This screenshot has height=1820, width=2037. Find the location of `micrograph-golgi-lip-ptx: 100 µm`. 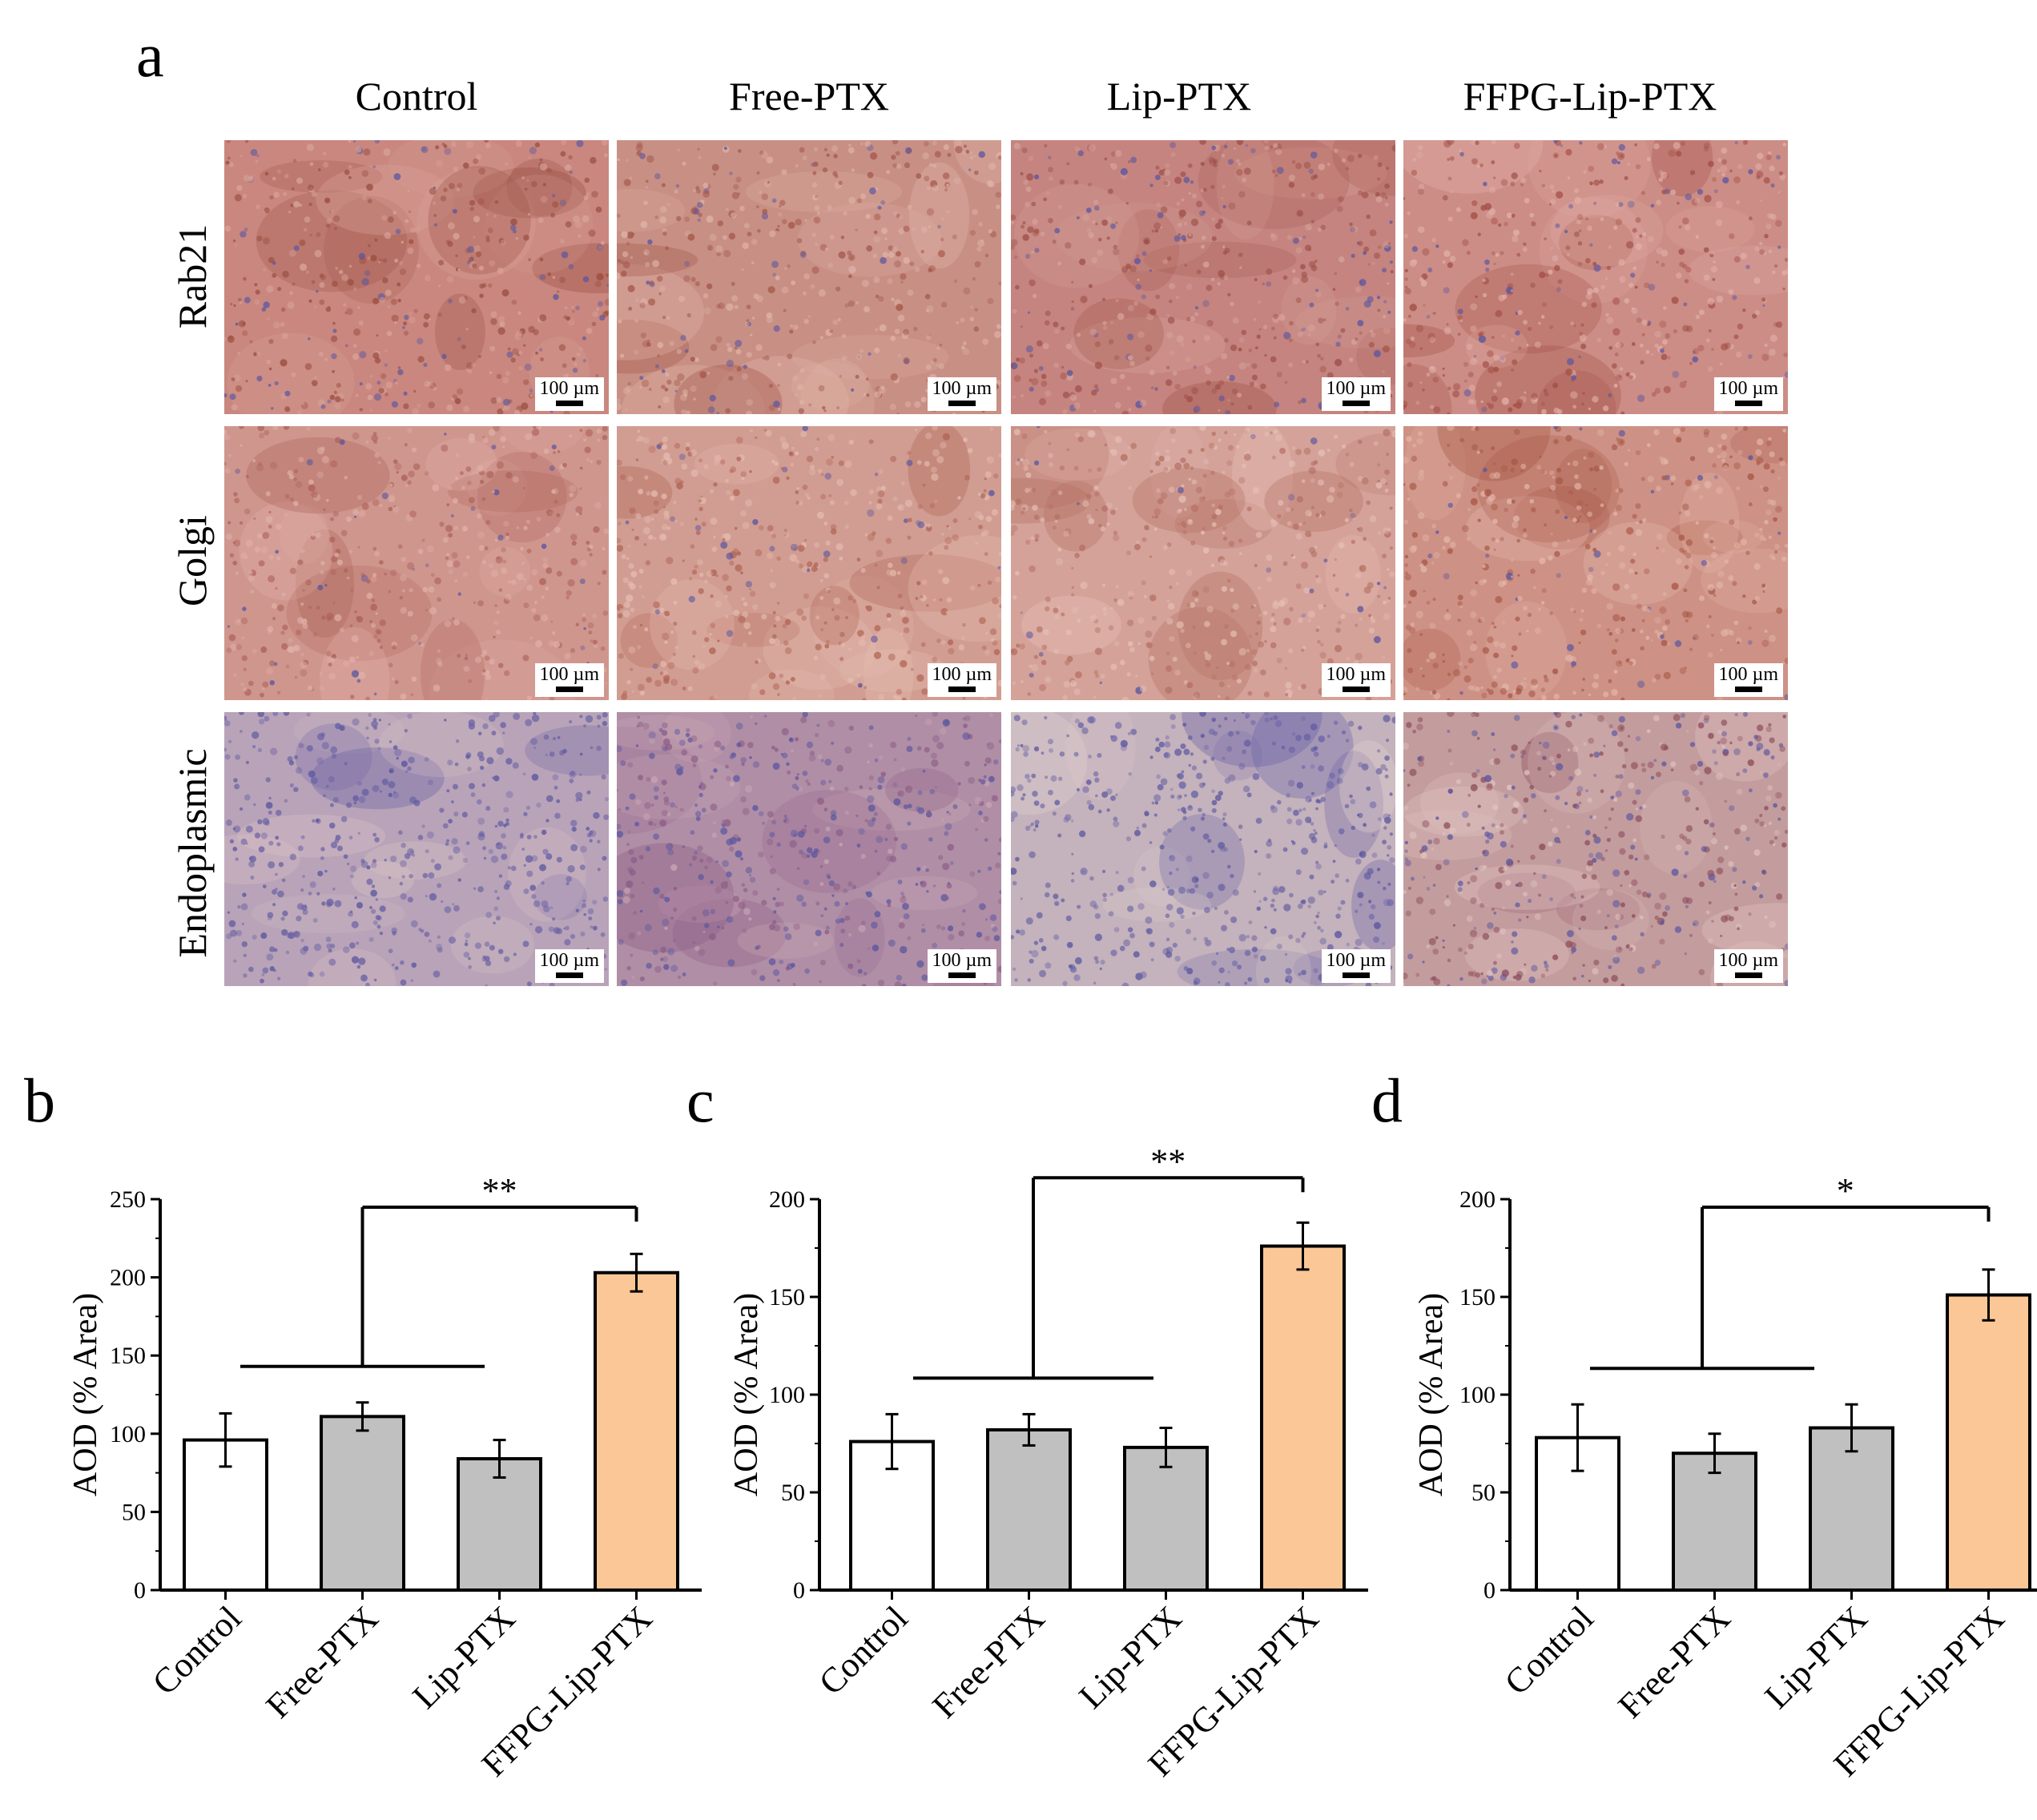

micrograph-golgi-lip-ptx: 100 µm is located at coordinates (1203, 563).